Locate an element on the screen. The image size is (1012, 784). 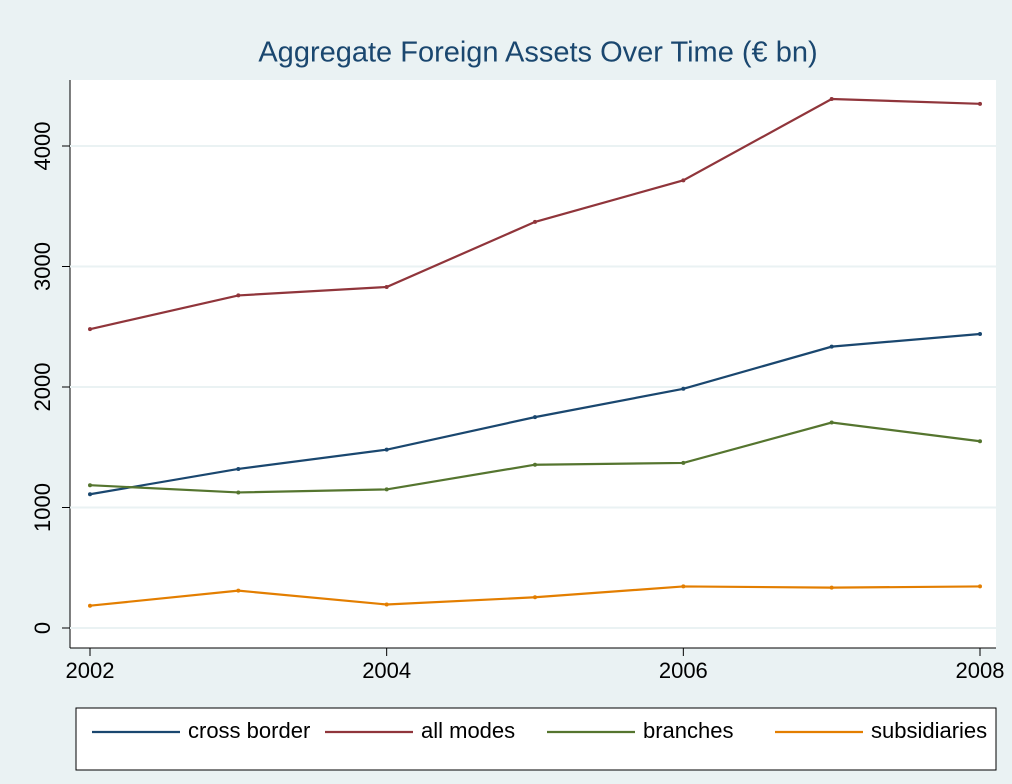
x-tick-label: 2008 is located at coordinates (980, 670).